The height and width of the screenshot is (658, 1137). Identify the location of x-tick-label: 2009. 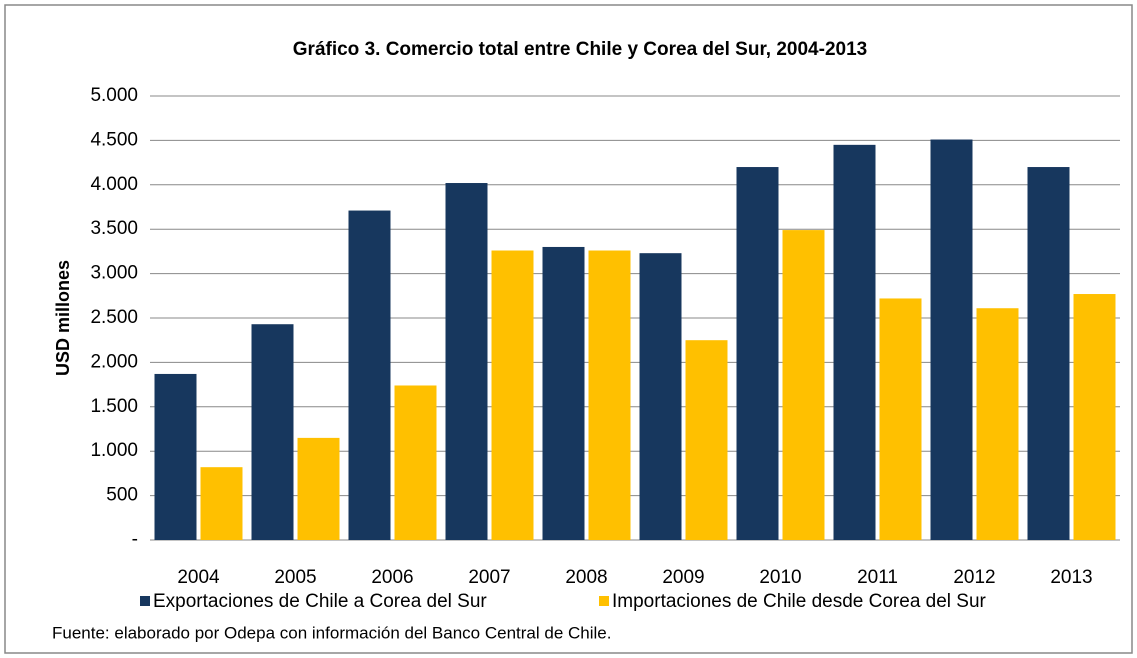
(683, 577).